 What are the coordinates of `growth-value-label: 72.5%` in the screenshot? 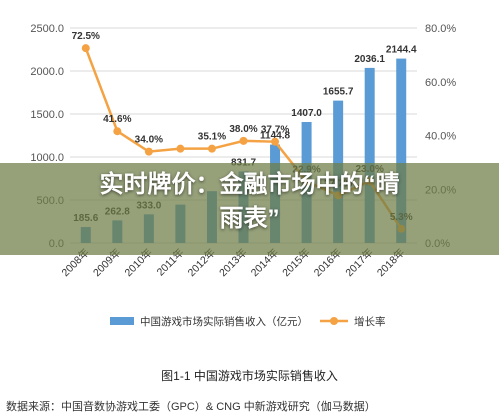 It's located at (86, 36).